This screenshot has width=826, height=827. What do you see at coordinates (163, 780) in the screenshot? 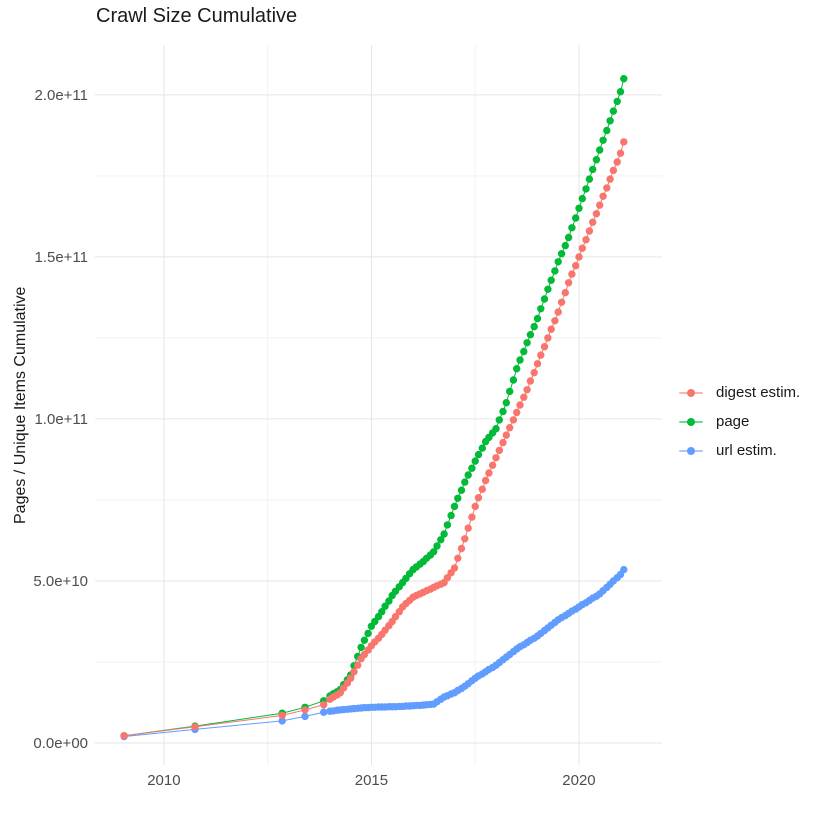
I see `x-tick-label: 2010` at bounding box center [163, 780].